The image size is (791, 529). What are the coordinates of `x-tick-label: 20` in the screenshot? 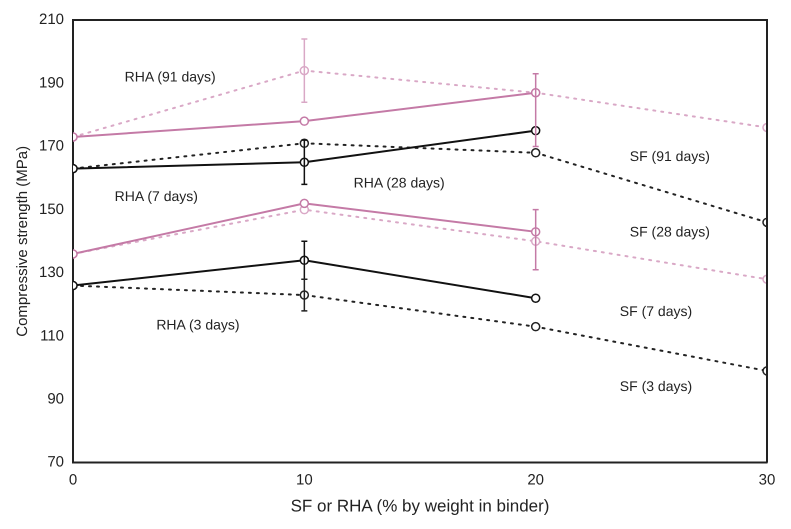 It's located at (535, 480).